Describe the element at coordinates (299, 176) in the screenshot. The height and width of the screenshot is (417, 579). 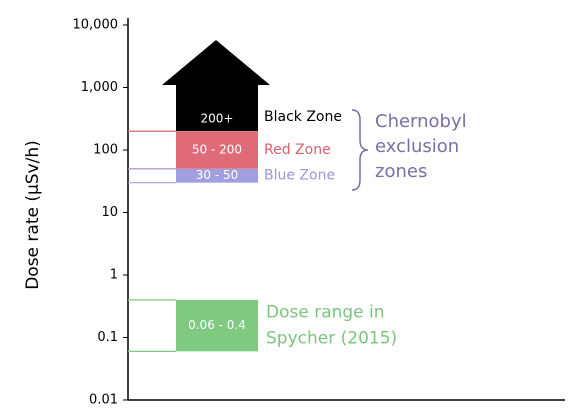
I see `range-name: Blue Zone` at that location.